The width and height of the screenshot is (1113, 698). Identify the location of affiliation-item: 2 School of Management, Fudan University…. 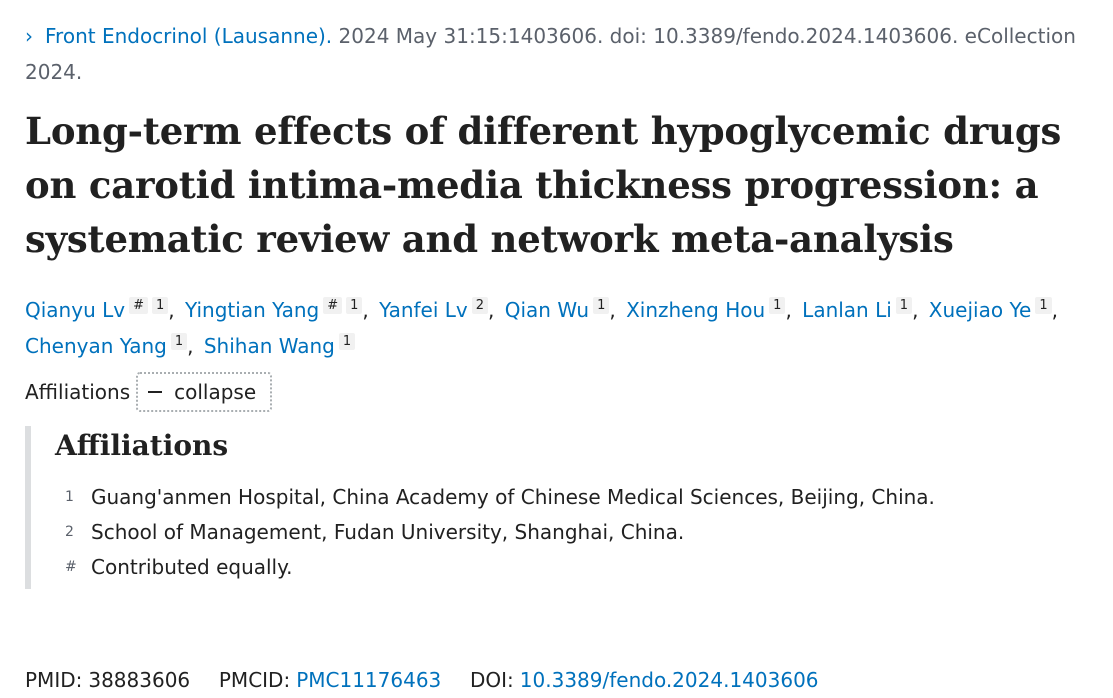
(580, 532).